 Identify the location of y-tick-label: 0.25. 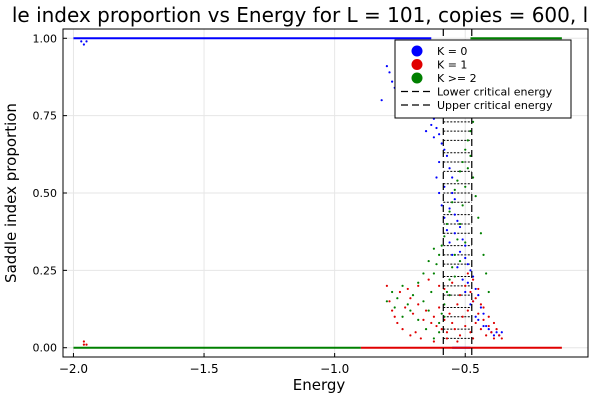
(45, 270).